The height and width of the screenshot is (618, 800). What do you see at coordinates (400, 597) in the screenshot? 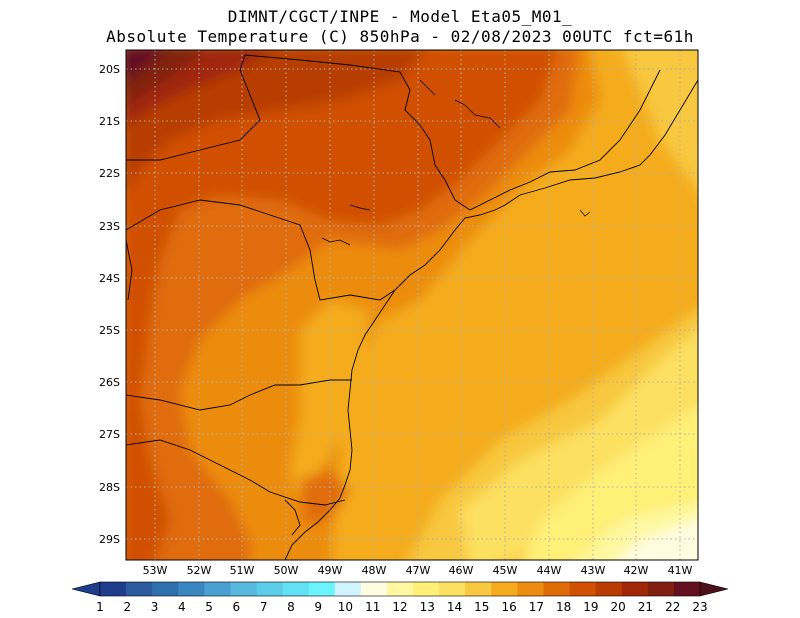
I see `colorbar: 1 2 3 4 5 6 7 8 9 10 11 12 13 14 15 16 17 18 19 20 21 22 23` at bounding box center [400, 597].